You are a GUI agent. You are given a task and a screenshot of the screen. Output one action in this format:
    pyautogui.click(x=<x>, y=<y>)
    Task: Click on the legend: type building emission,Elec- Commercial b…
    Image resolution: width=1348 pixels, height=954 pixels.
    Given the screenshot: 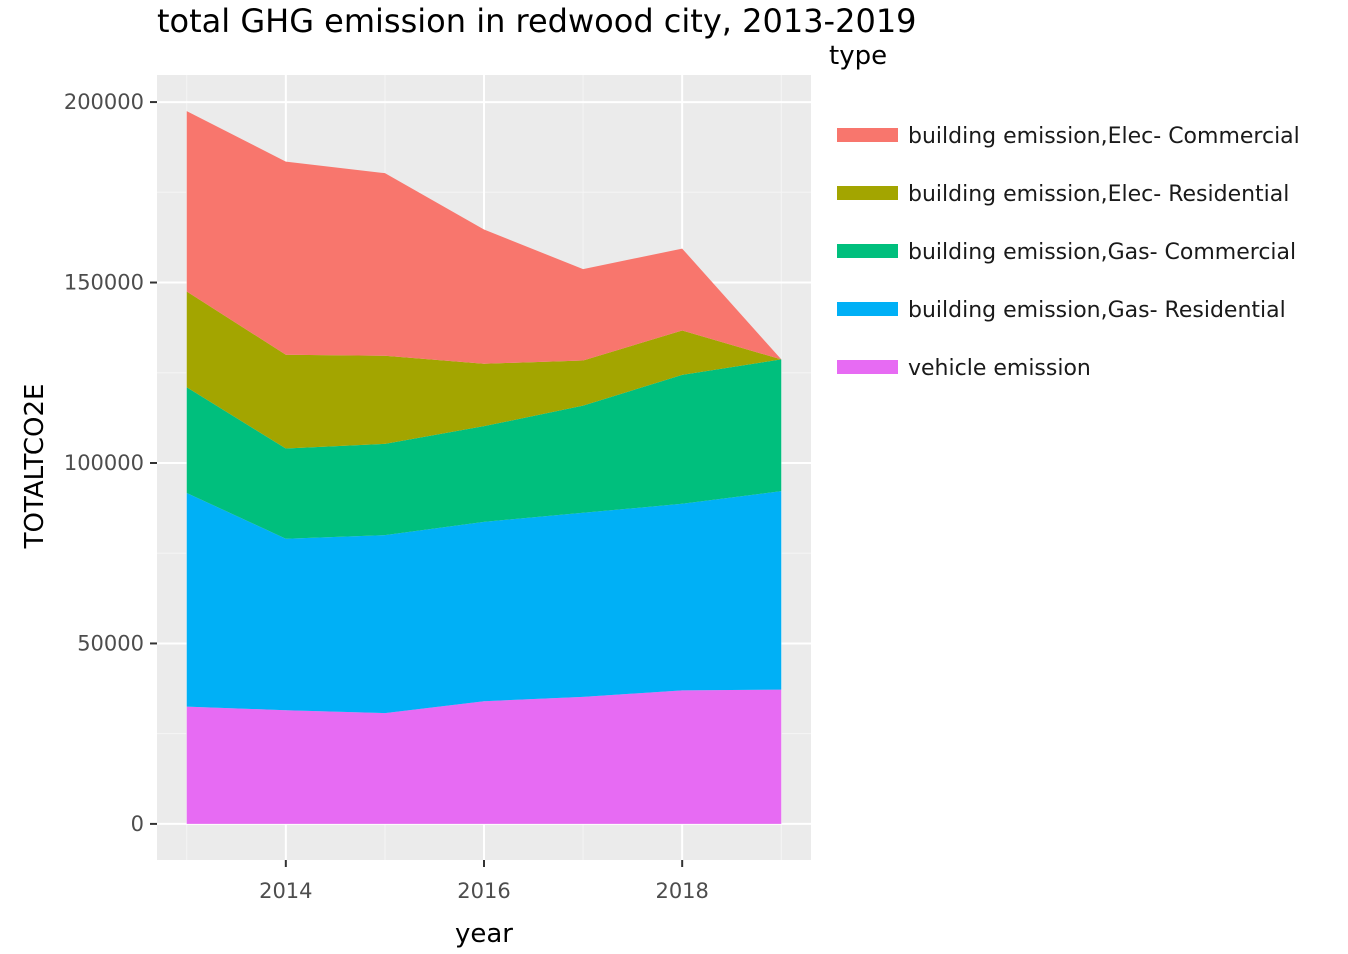 What is the action you would take?
    pyautogui.click(x=1064, y=211)
    